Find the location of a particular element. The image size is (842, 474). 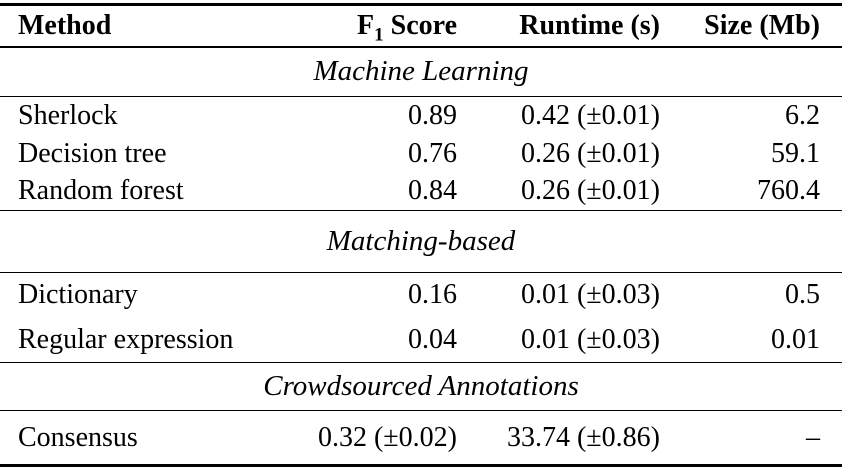

table-row-sherlock: Sherlock 0.89 0.42 (±0.01) 6.2 is located at coordinates (421, 116).